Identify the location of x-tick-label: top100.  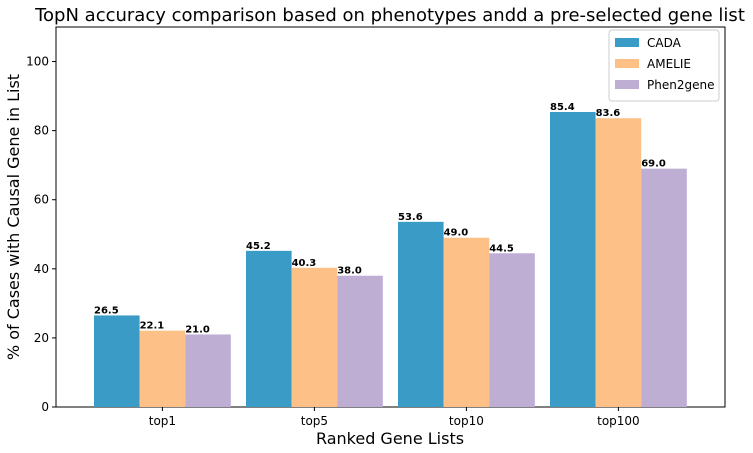
(618, 421).